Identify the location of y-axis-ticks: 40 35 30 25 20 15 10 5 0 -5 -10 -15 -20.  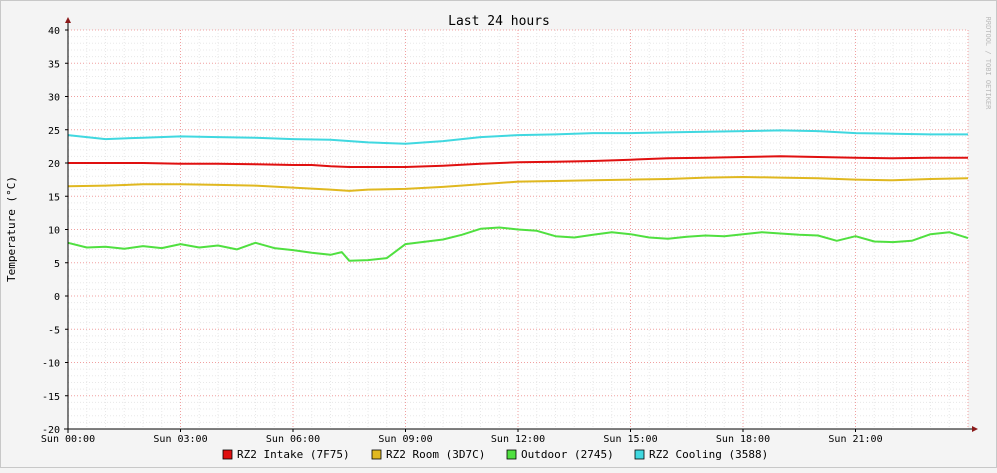
(55, 231).